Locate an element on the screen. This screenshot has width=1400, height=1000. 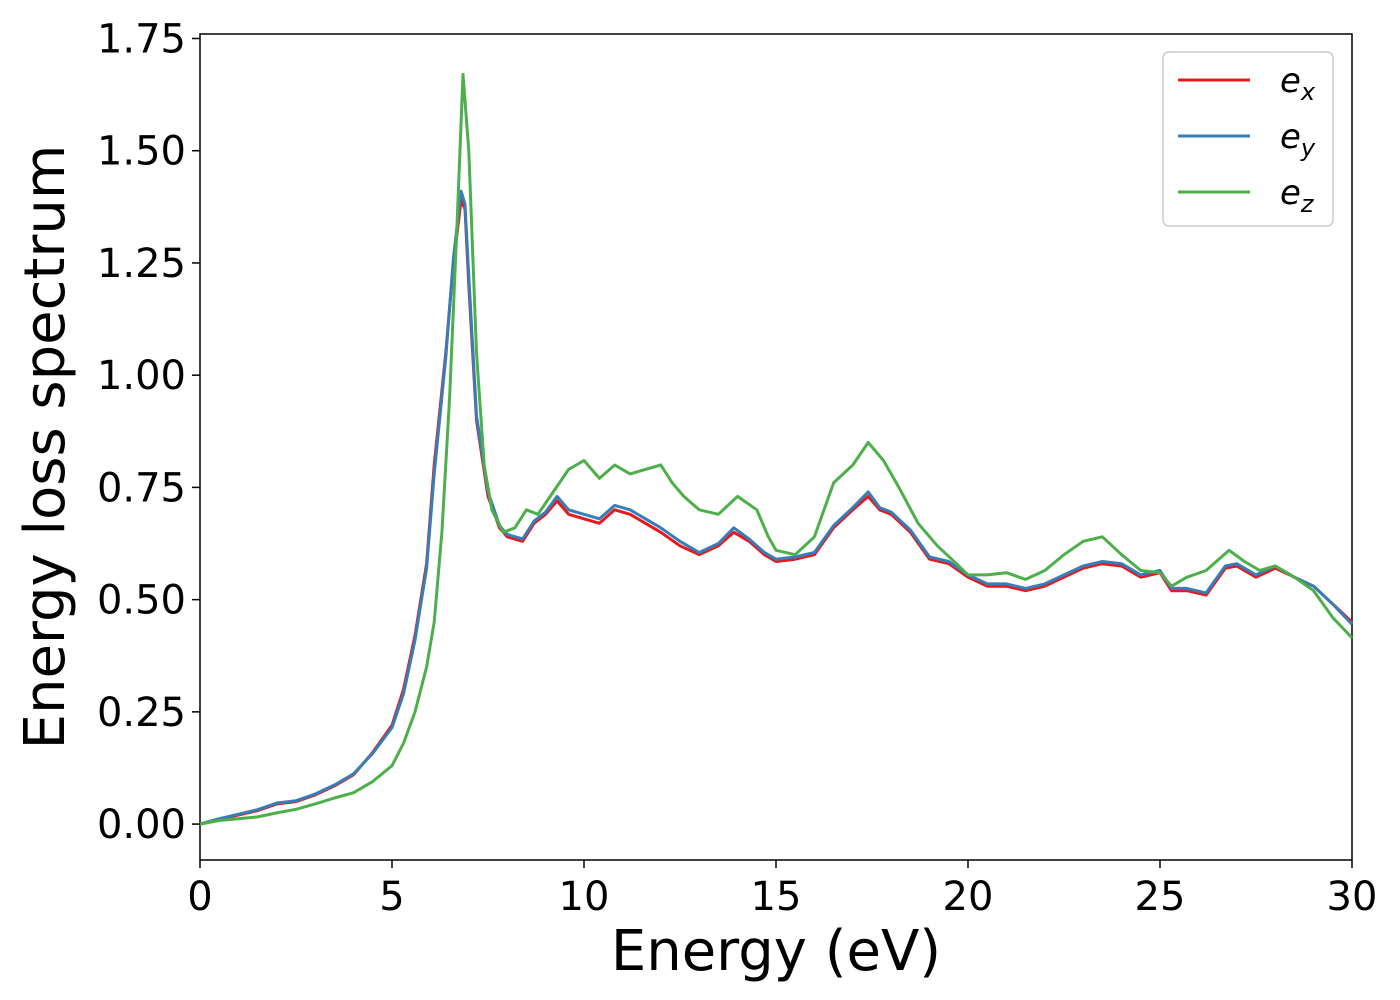
x-axis-ticks: 0 5 10 15 20 25 30 is located at coordinates (782, 890).